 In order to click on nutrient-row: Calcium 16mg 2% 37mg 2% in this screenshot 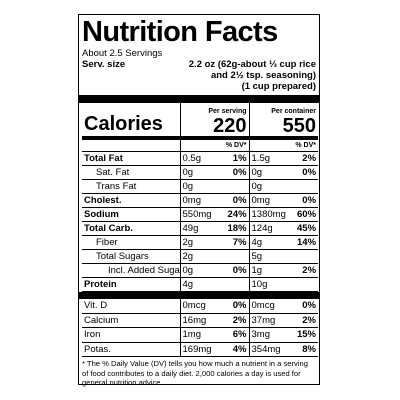, I will do `click(200, 320)`.